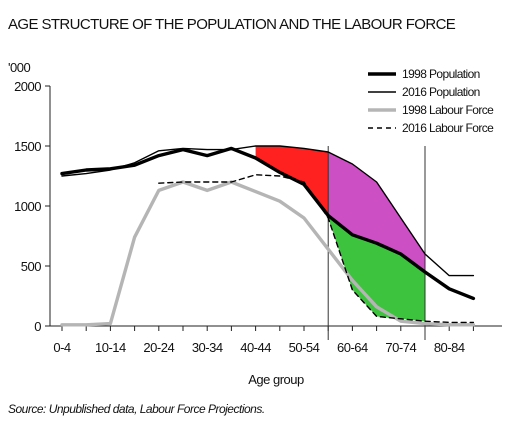  Describe the element at coordinates (27, 206) in the screenshot. I see `y-tick-label: 1000` at that location.